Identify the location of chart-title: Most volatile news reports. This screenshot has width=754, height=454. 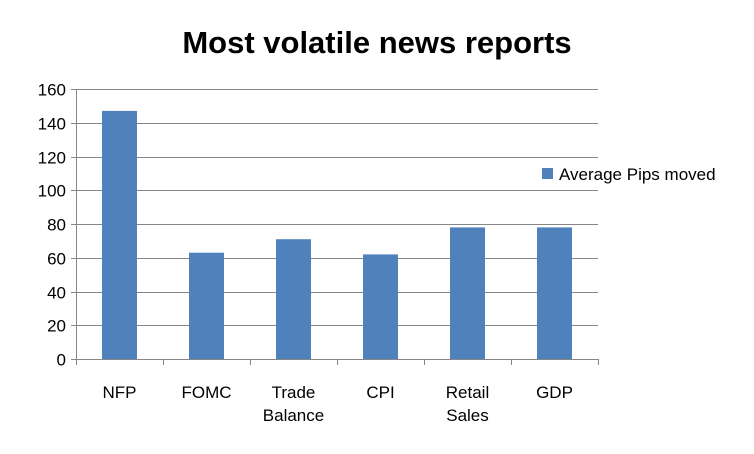
(376, 42).